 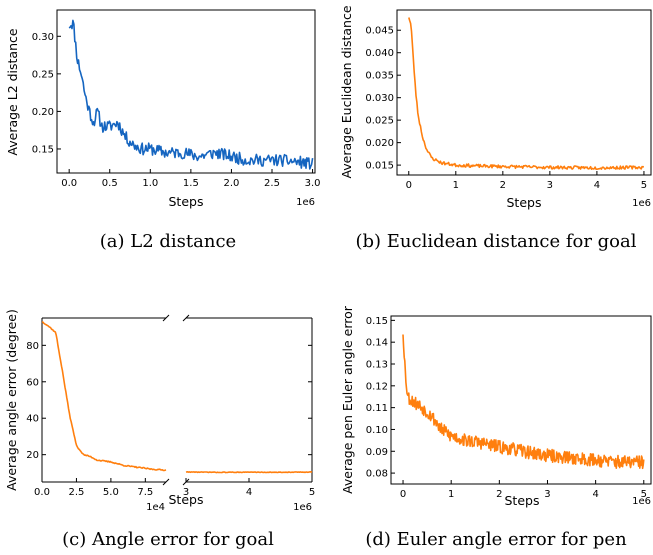 I want to click on series-line-left, so click(x=104, y=396).